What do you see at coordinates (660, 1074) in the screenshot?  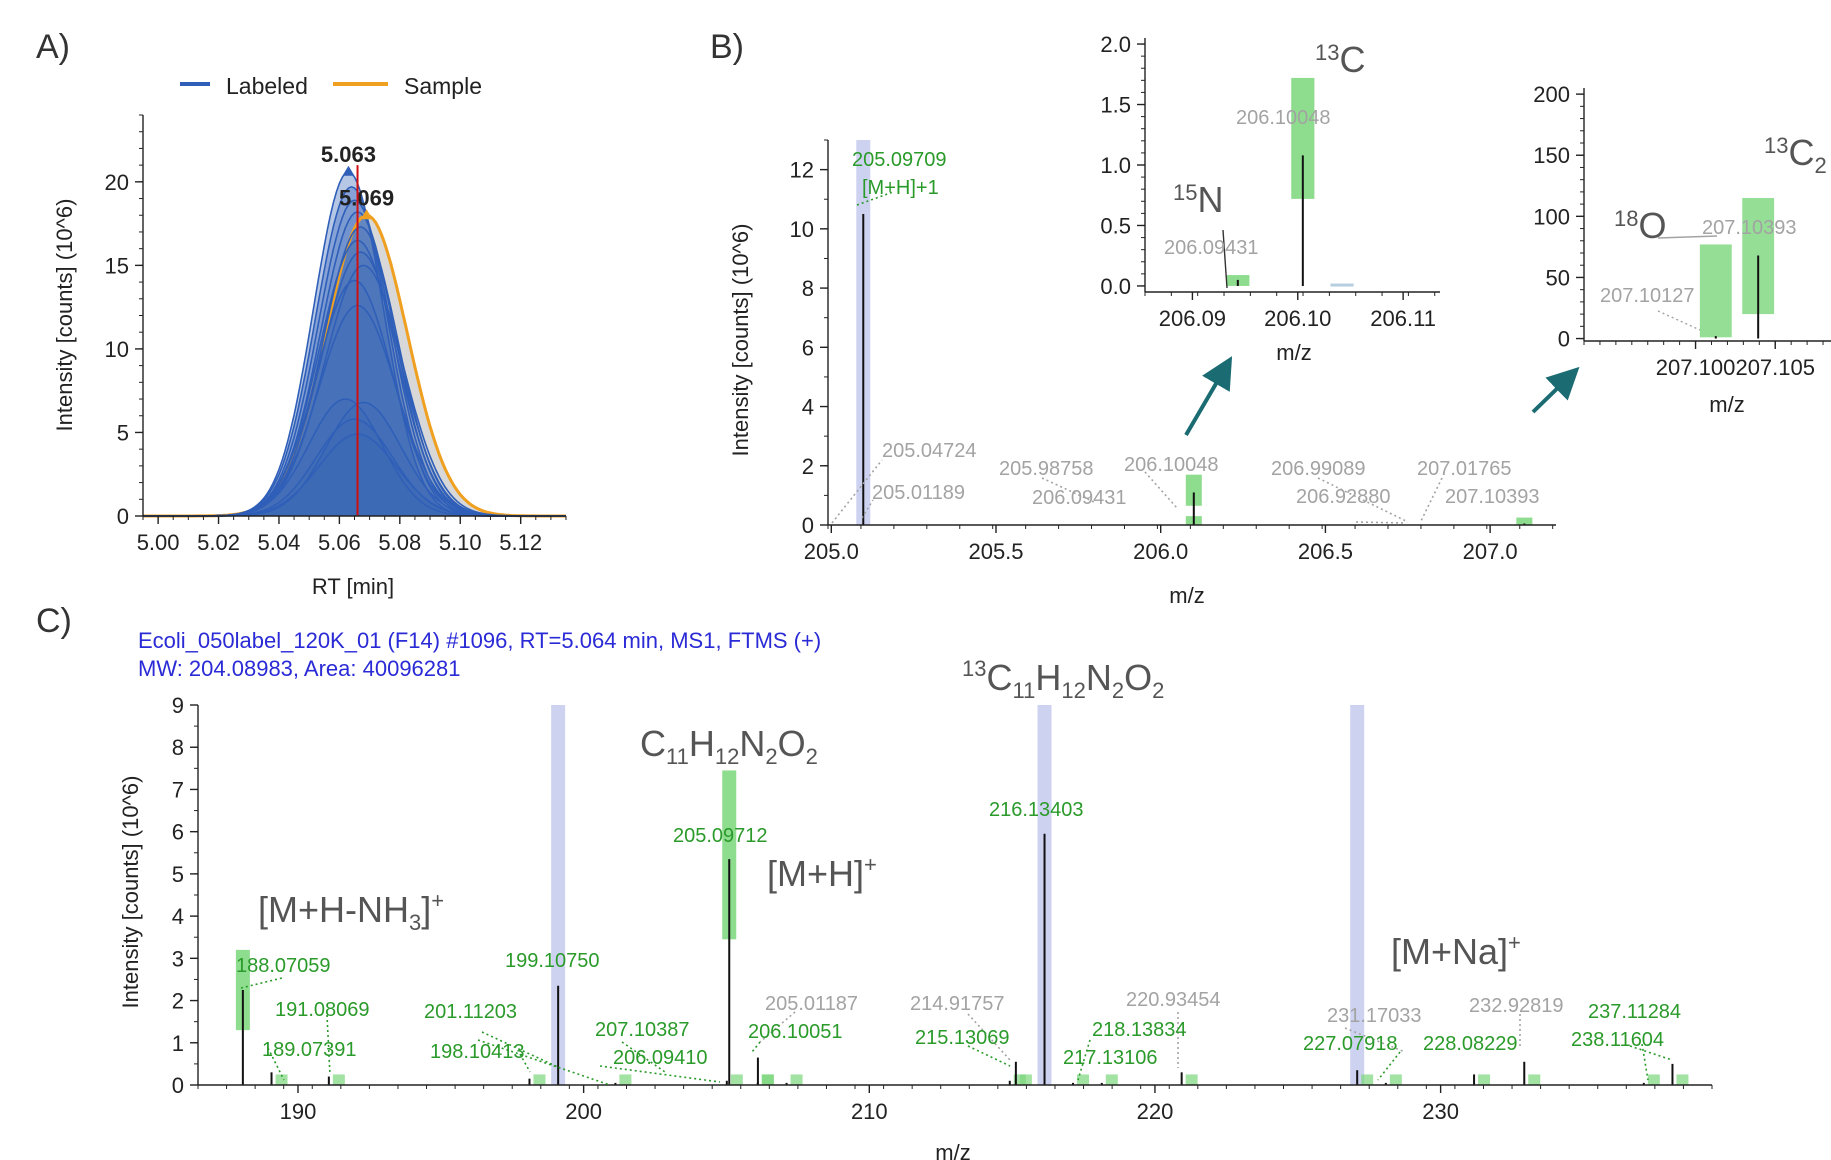 I see `leader-c-206.09410` at bounding box center [660, 1074].